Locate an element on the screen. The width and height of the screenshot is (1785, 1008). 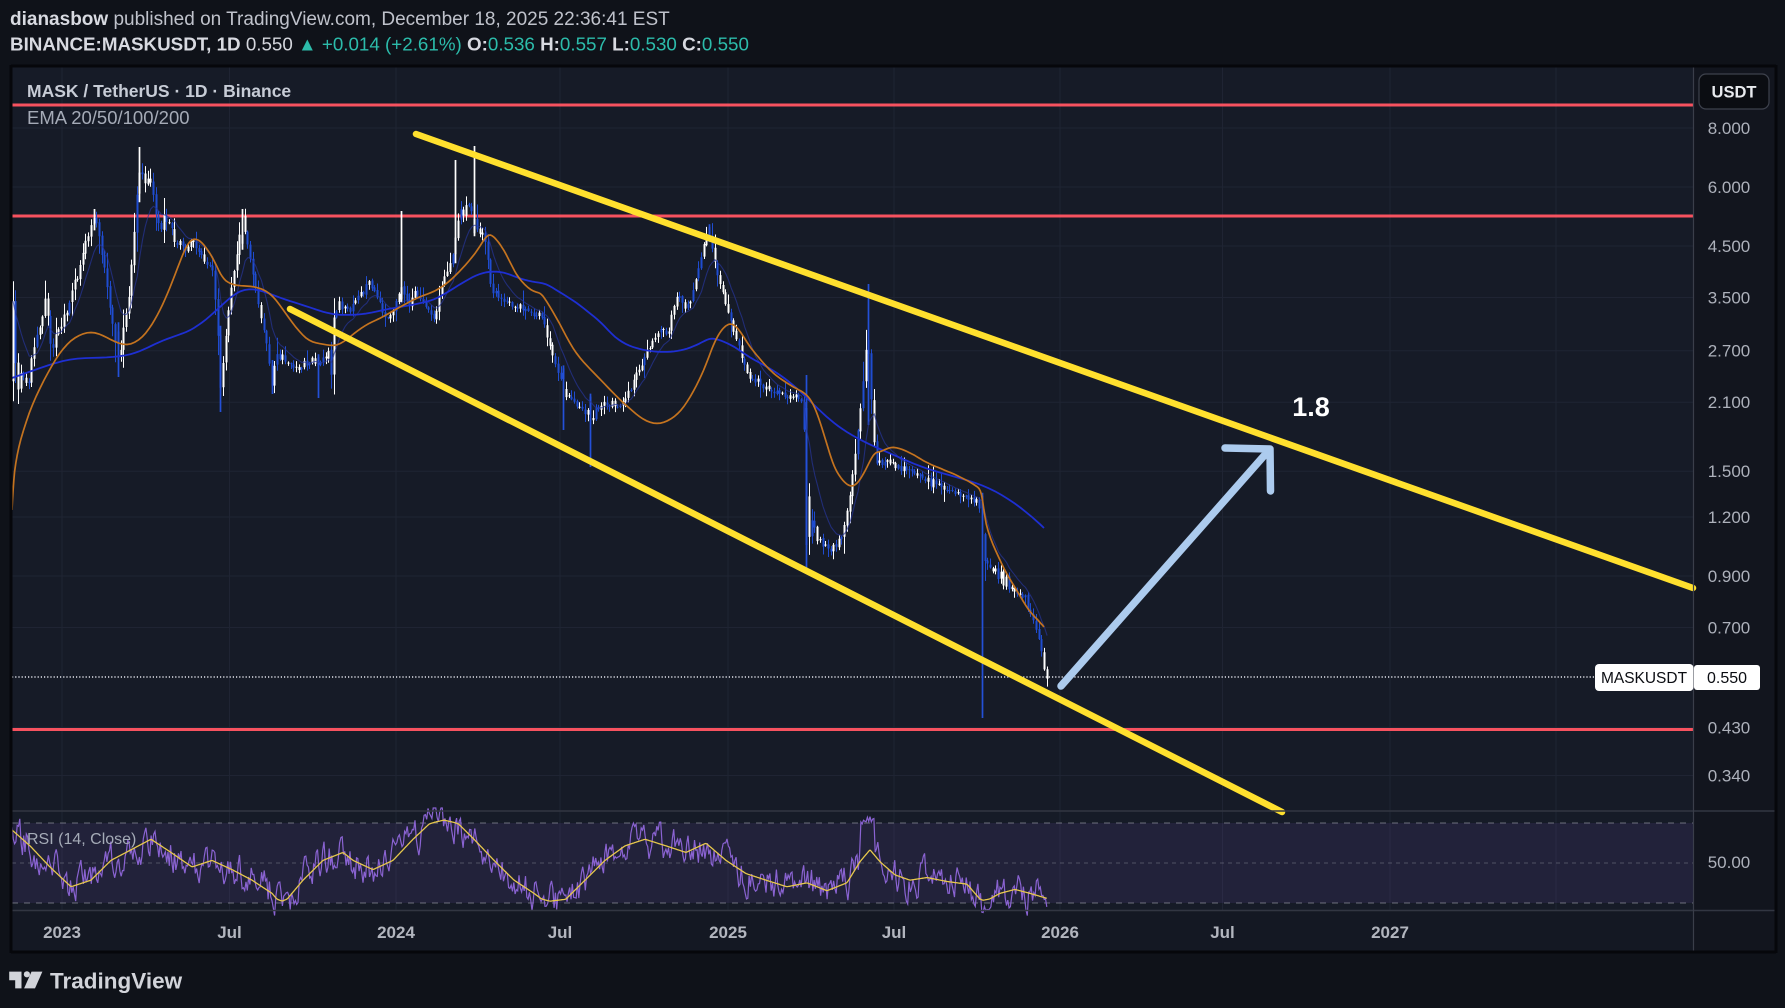
svg-text: 2.100 is located at coordinates (1729, 402).